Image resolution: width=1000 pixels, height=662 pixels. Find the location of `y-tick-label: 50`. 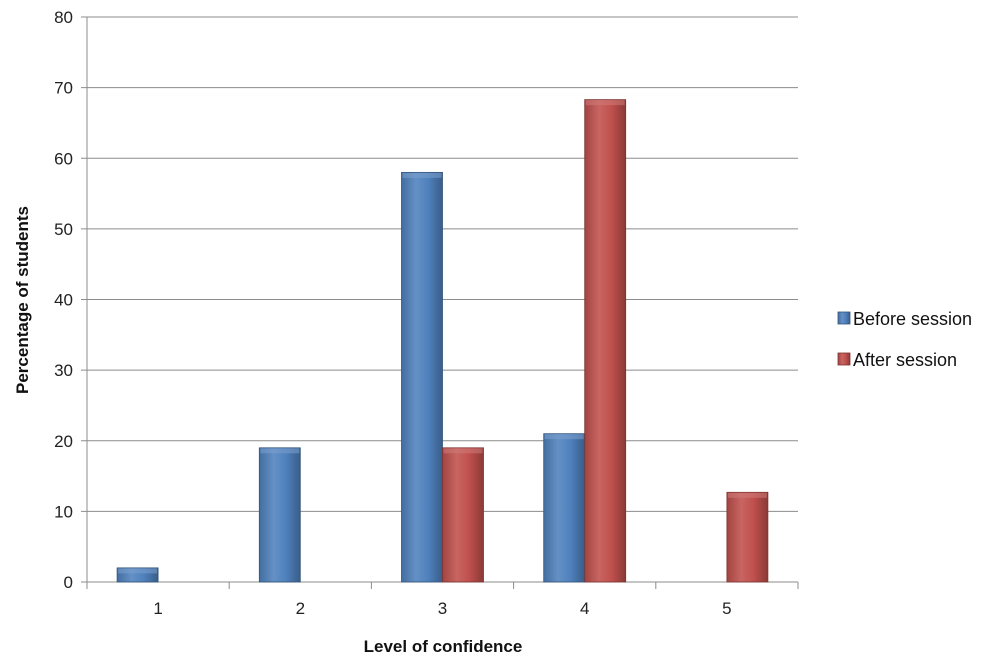

y-tick-label: 50 is located at coordinates (63, 229).